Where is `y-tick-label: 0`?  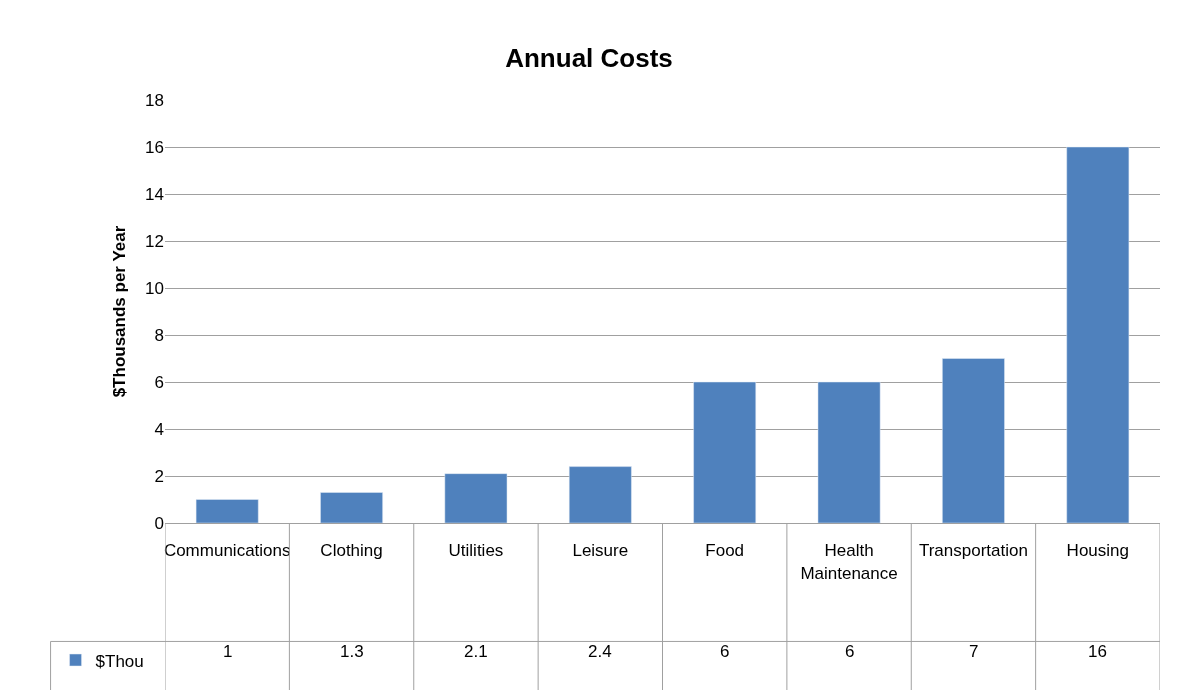 y-tick-label: 0 is located at coordinates (159, 523).